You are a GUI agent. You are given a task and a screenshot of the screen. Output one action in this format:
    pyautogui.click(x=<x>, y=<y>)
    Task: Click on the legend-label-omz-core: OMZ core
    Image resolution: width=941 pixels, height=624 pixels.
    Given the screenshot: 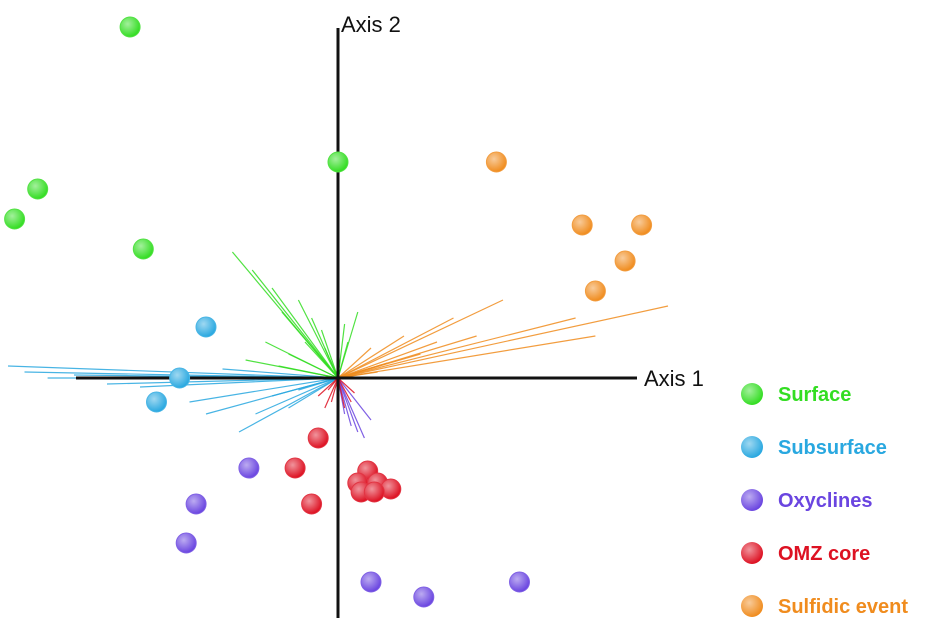 What is the action you would take?
    pyautogui.click(x=824, y=554)
    